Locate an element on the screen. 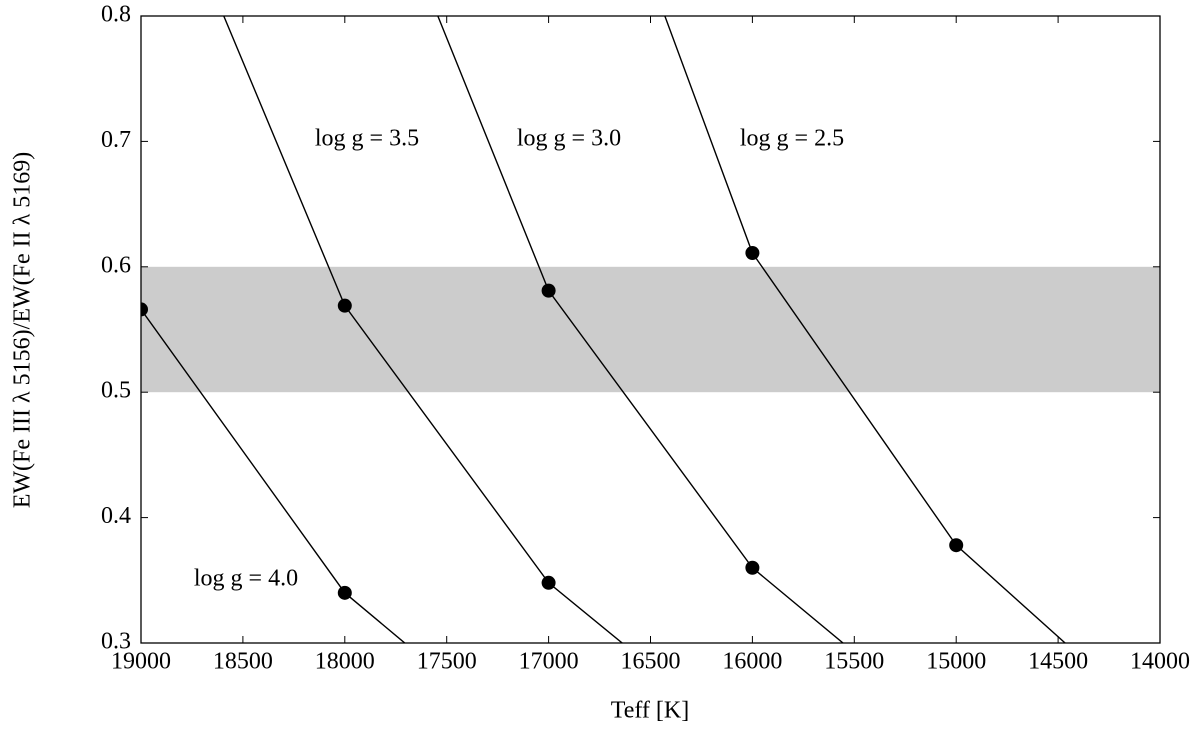  y-tick-label: 0.3 is located at coordinates (116, 642).